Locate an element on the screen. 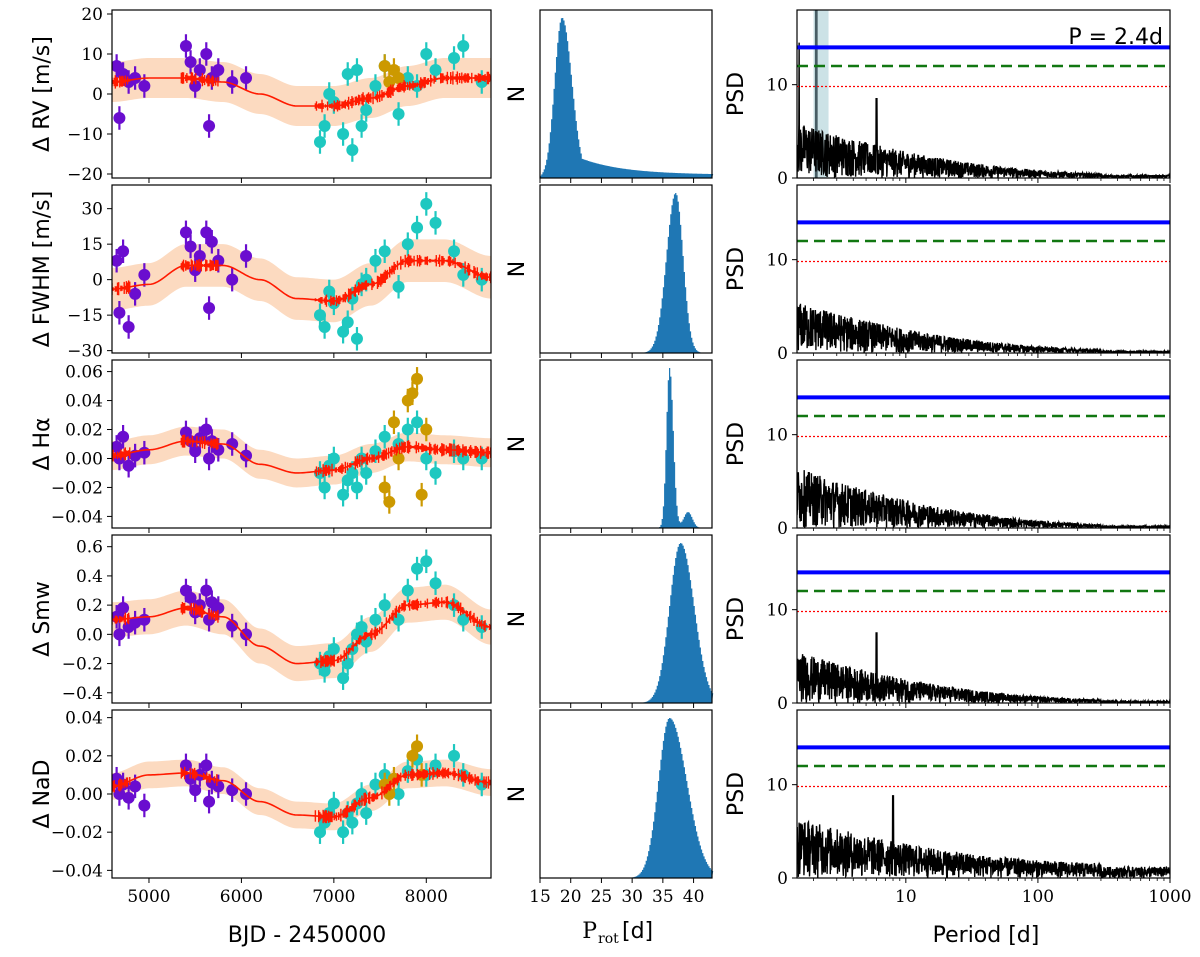 This screenshot has width=1200, height=957. y-tick-label: −30 is located at coordinates (85, 352).